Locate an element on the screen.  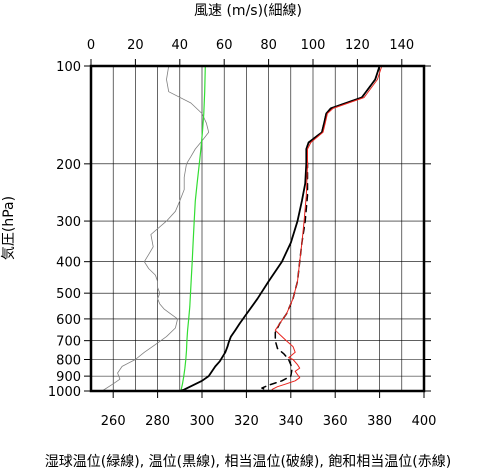
bottom-axis-title: 湿球温位(緑線), 温位(黒線), 相当温位(破線), 飽和相当温位(赤線) is located at coordinates (248, 461).